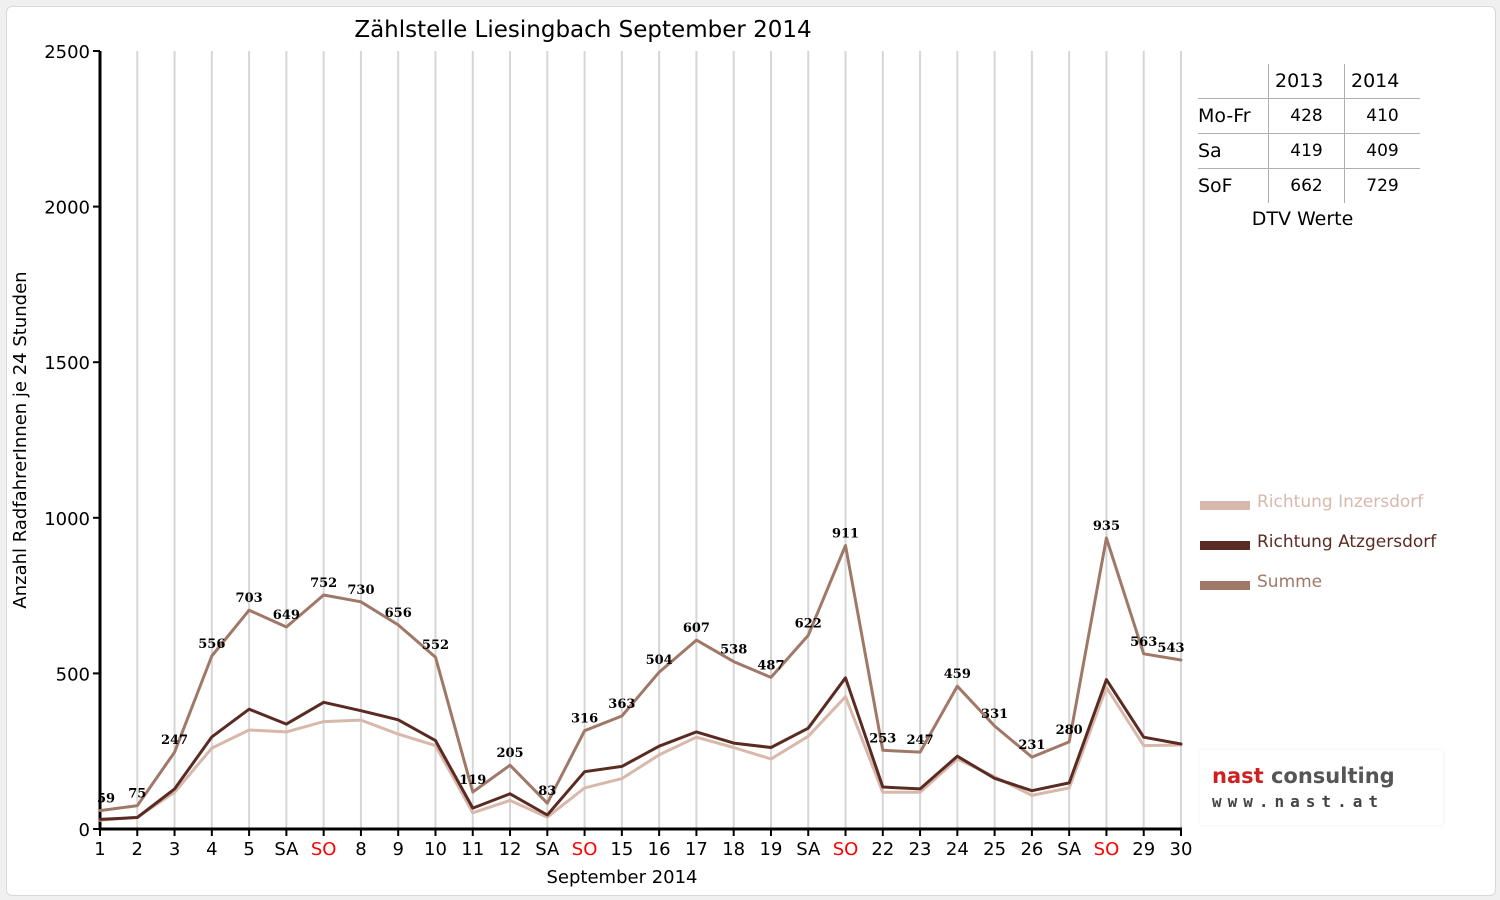 The width and height of the screenshot is (1500, 900). I want to click on y-tick-label: 1500, so click(67, 363).